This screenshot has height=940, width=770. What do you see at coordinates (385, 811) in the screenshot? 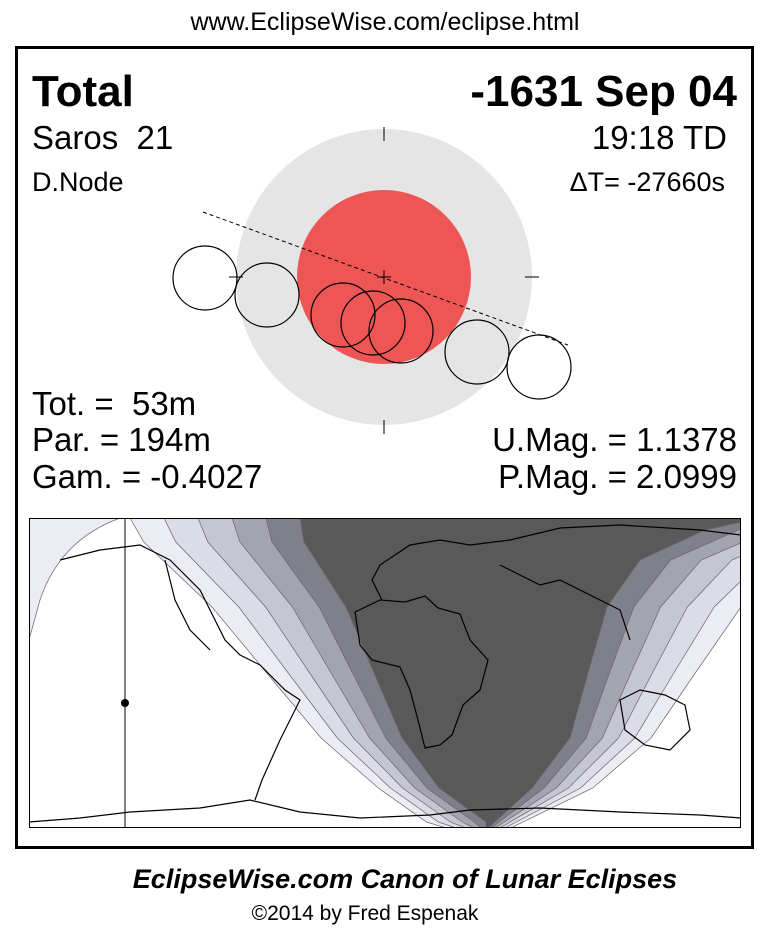
I see `antarctica-outline` at bounding box center [385, 811].